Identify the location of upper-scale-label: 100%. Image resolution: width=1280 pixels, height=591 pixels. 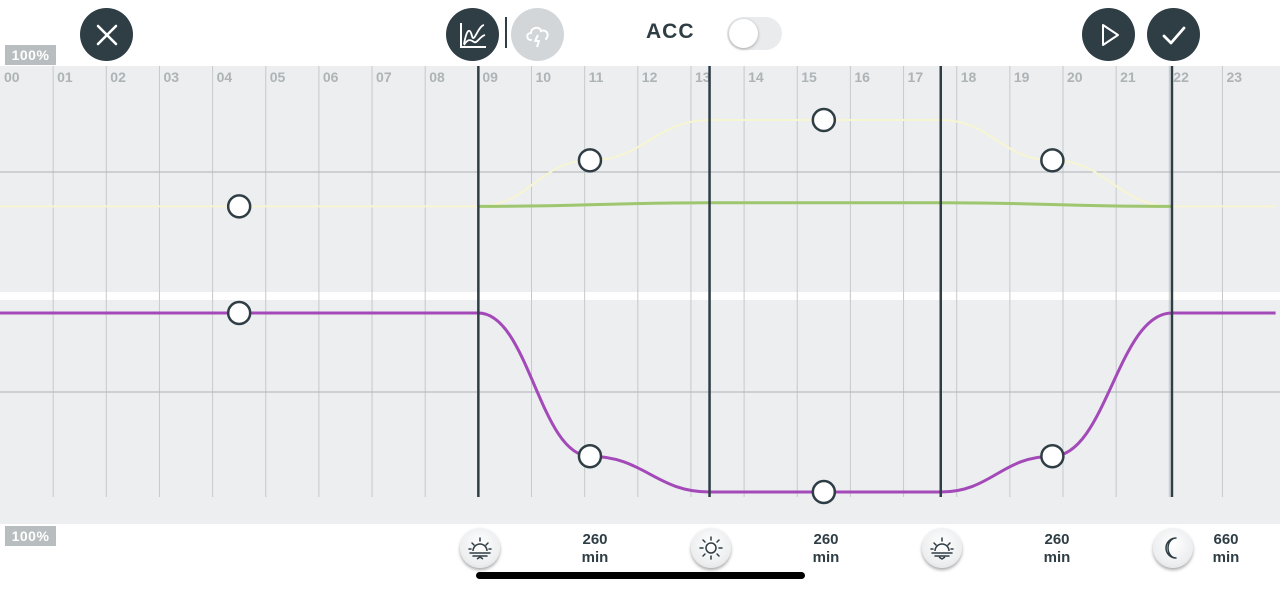
(30, 55).